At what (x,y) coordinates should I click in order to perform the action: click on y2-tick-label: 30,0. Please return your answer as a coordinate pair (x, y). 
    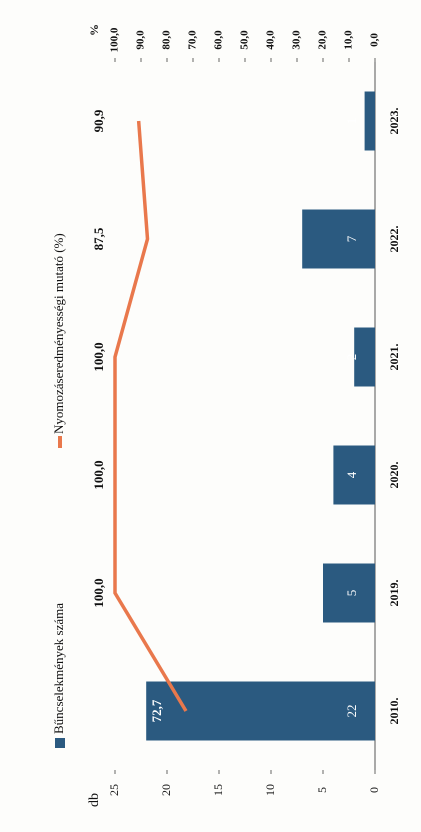
    Looking at the image, I should click on (297, 40).